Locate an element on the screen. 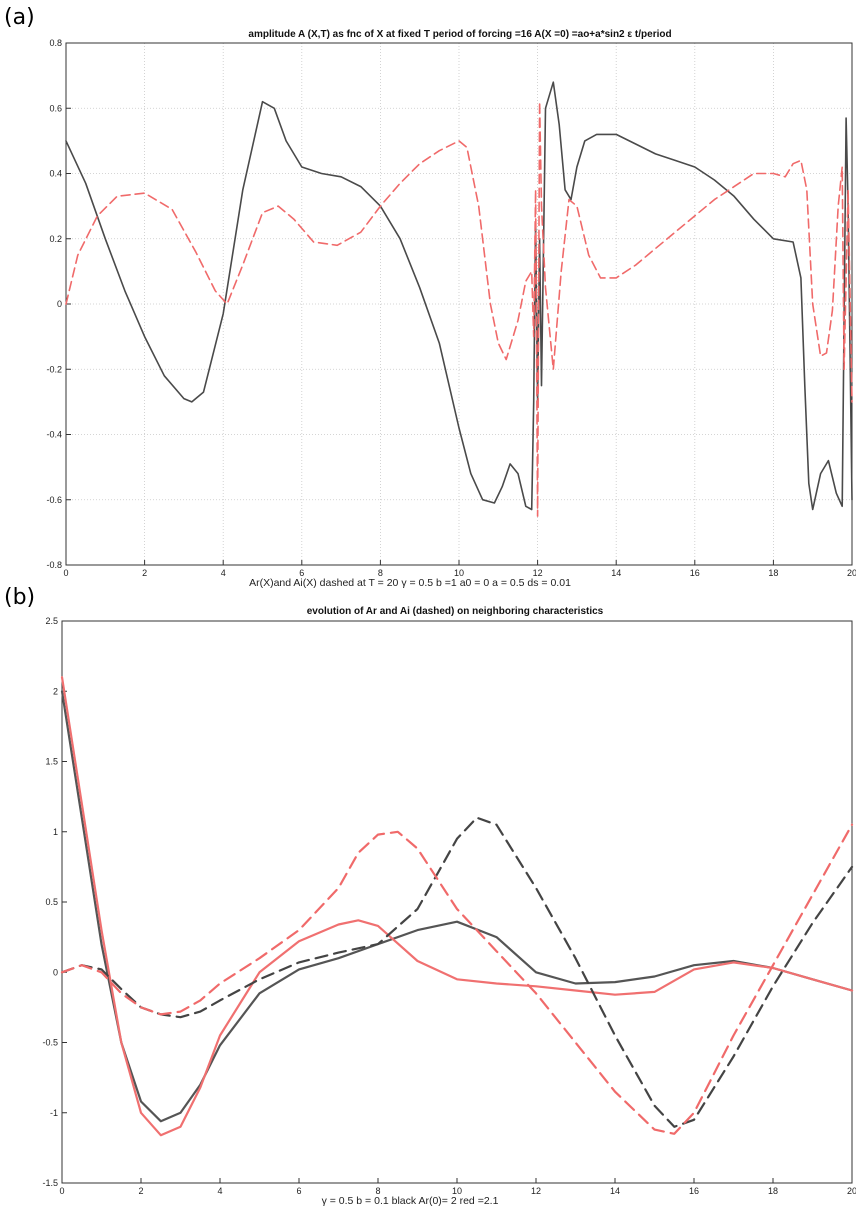 This screenshot has height=1213, width=856. chart-a-ytick-label: 0.8 is located at coordinates (55, 43).